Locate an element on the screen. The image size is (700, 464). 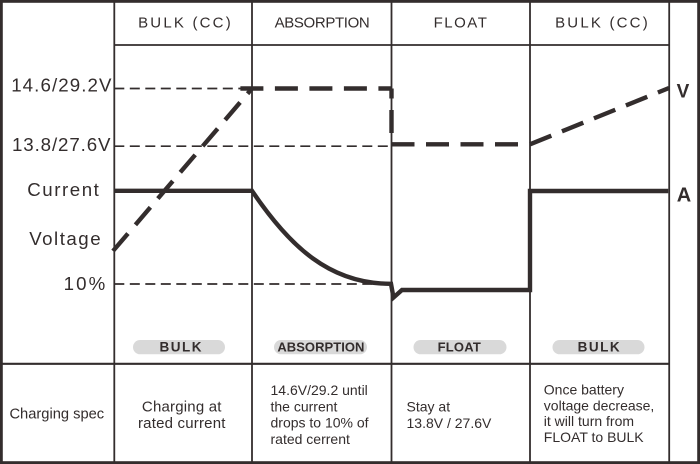
svg-text: FLOAT to BULK is located at coordinates (594, 437).